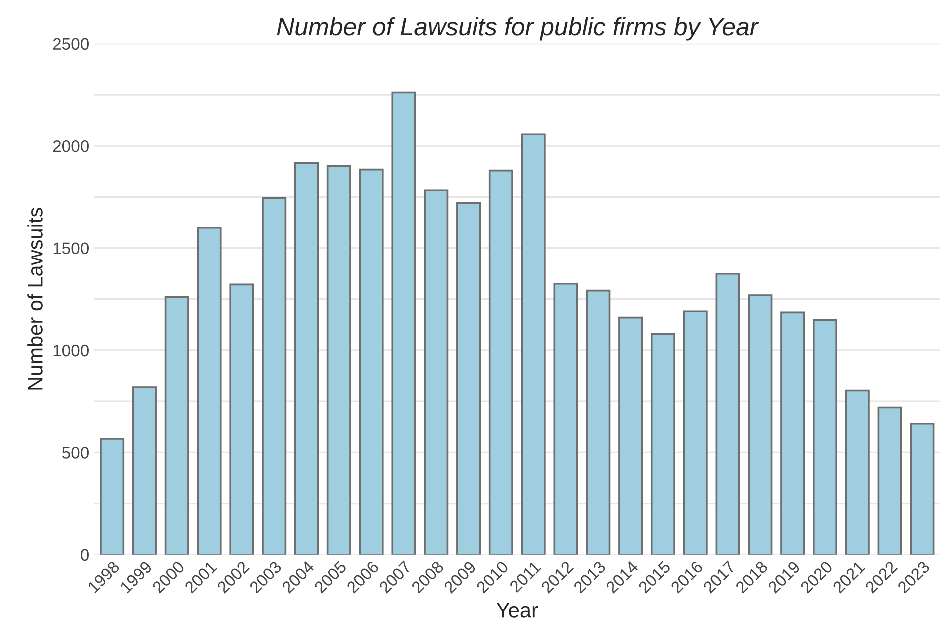 The width and height of the screenshot is (945, 627). Describe the element at coordinates (71, 350) in the screenshot. I see `y-tick-label: 1000` at that location.